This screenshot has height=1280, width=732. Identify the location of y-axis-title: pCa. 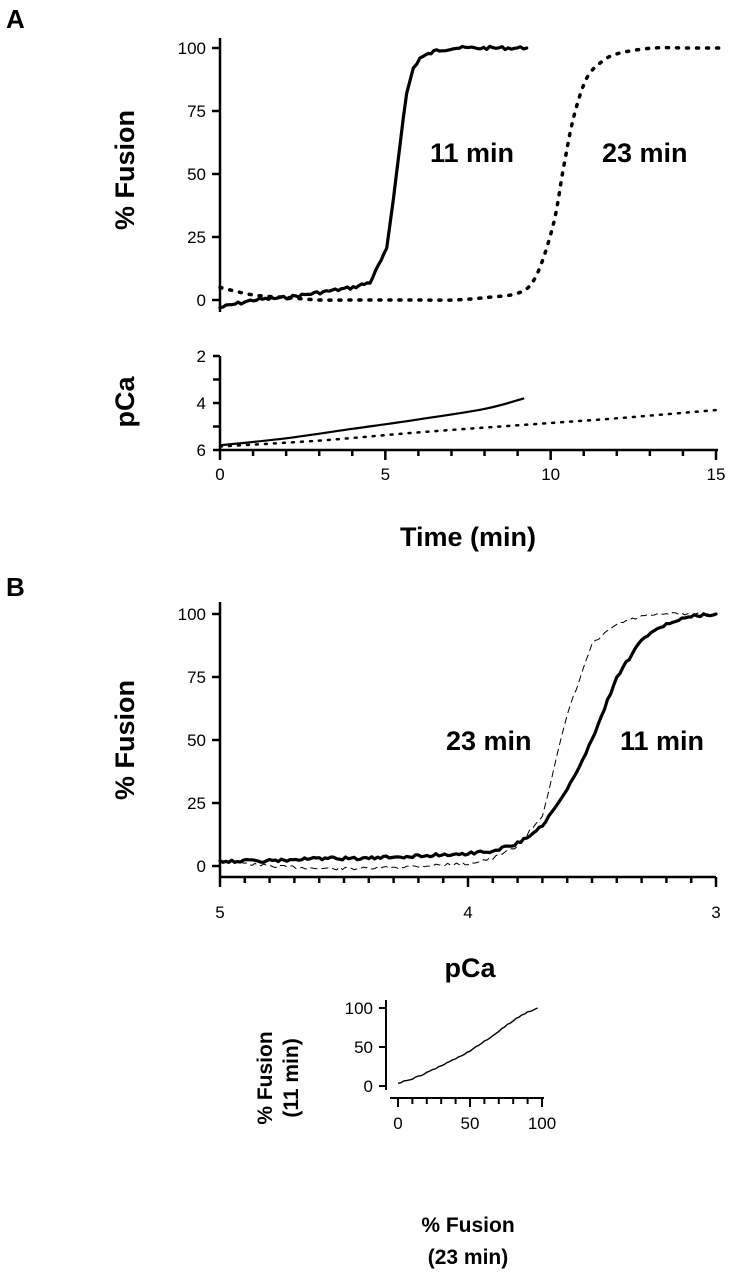
(125, 402).